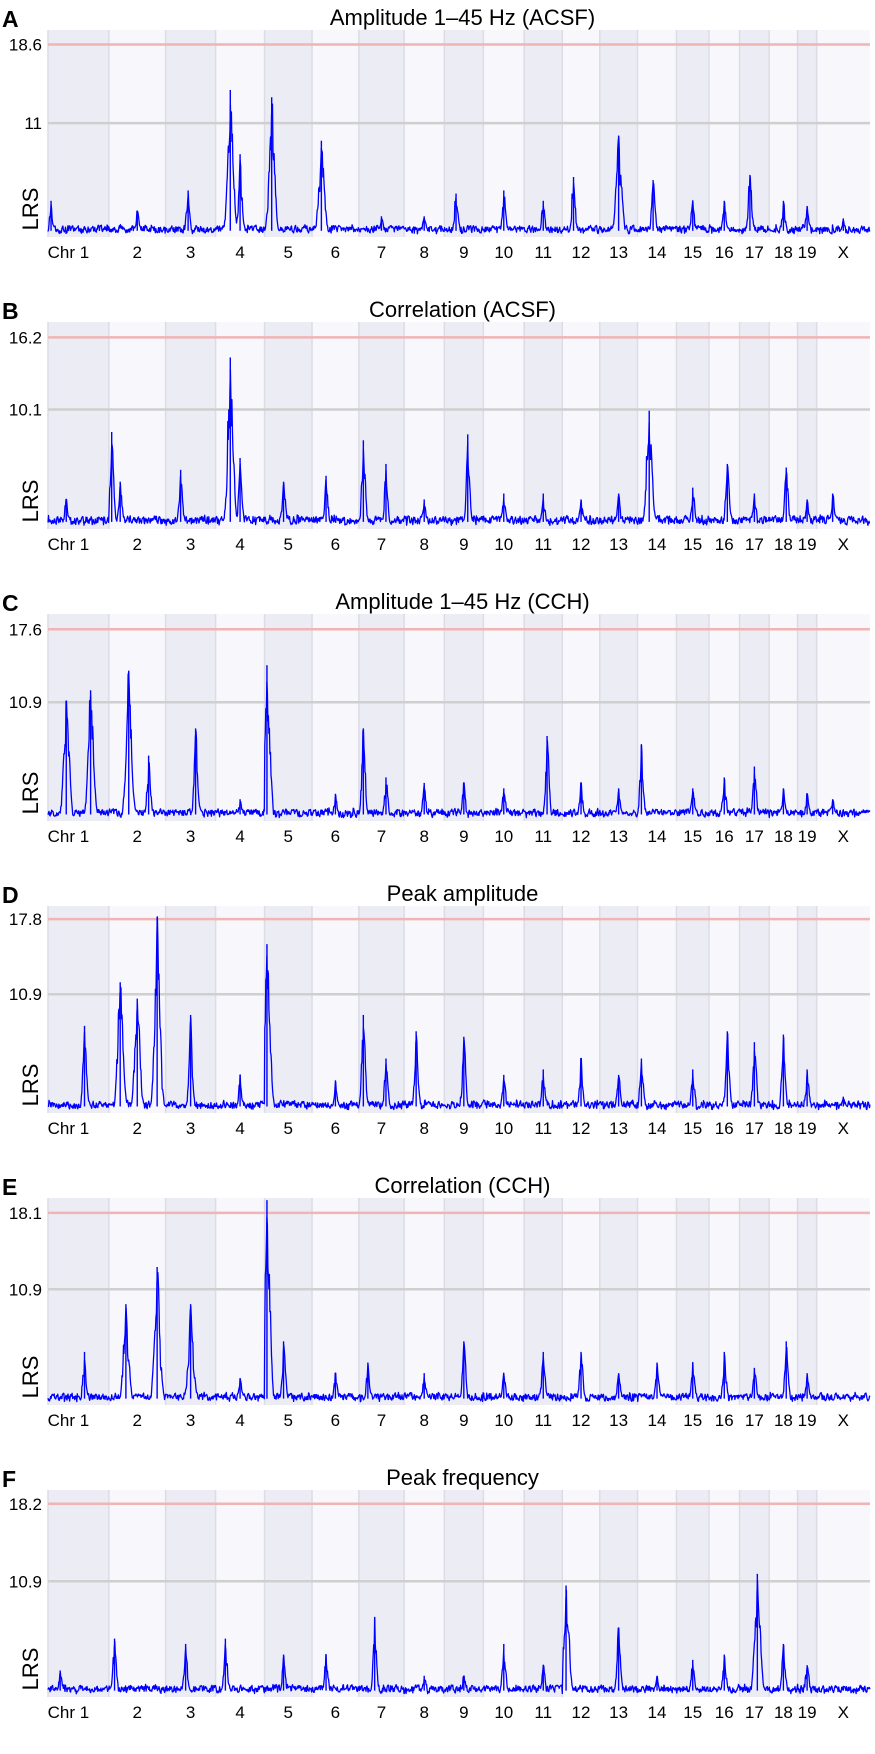 This screenshot has width=875, height=1754. What do you see at coordinates (462, 1477) in the screenshot?
I see `chart-title: Peak frequency` at bounding box center [462, 1477].